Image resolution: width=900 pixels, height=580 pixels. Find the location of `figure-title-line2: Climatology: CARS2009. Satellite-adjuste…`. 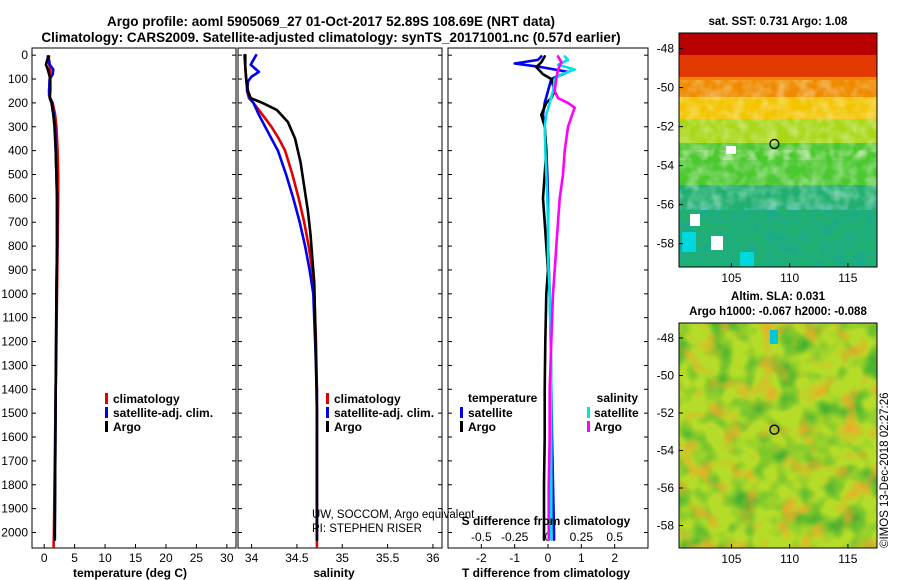

figure-title-line2: Climatology: CARS2009. Satellite-adjuste… is located at coordinates (330, 37).